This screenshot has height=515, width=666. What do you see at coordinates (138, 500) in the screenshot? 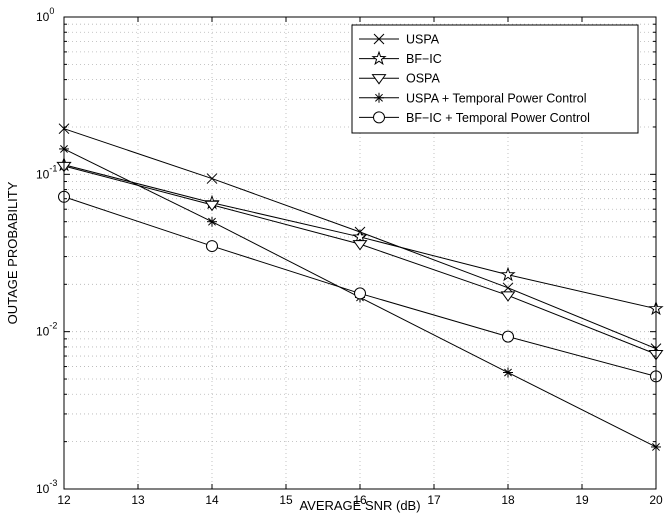
I see `x-tick-label: 13` at bounding box center [138, 500].